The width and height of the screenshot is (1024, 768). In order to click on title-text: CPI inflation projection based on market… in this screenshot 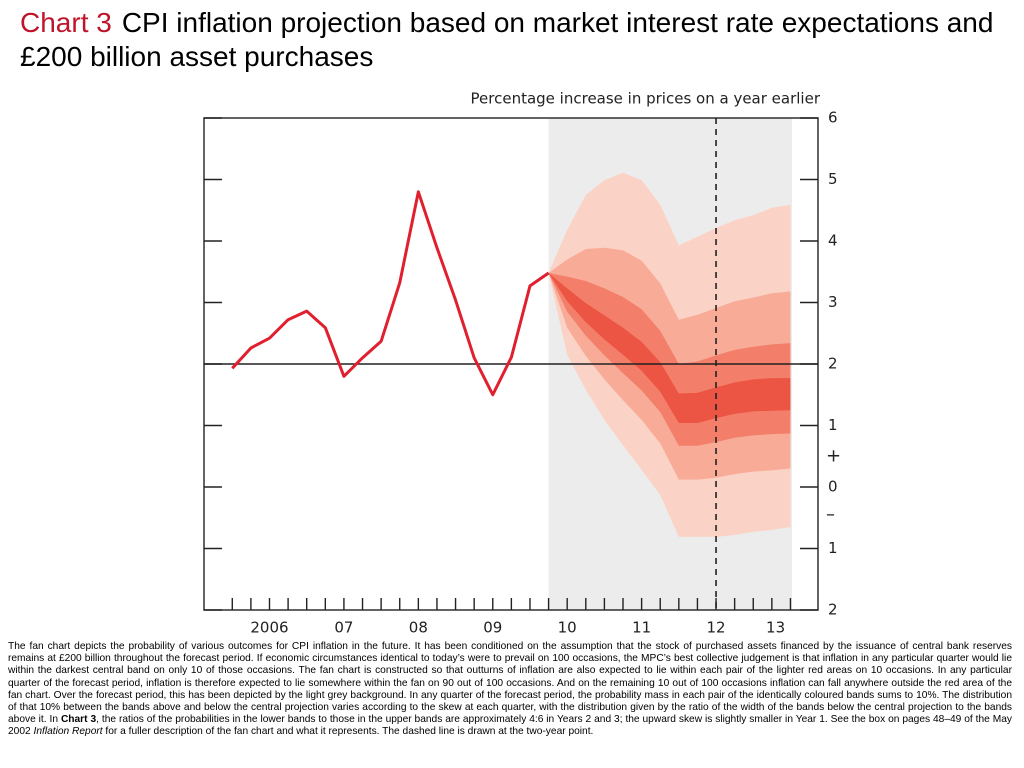, I will do `click(507, 39)`.